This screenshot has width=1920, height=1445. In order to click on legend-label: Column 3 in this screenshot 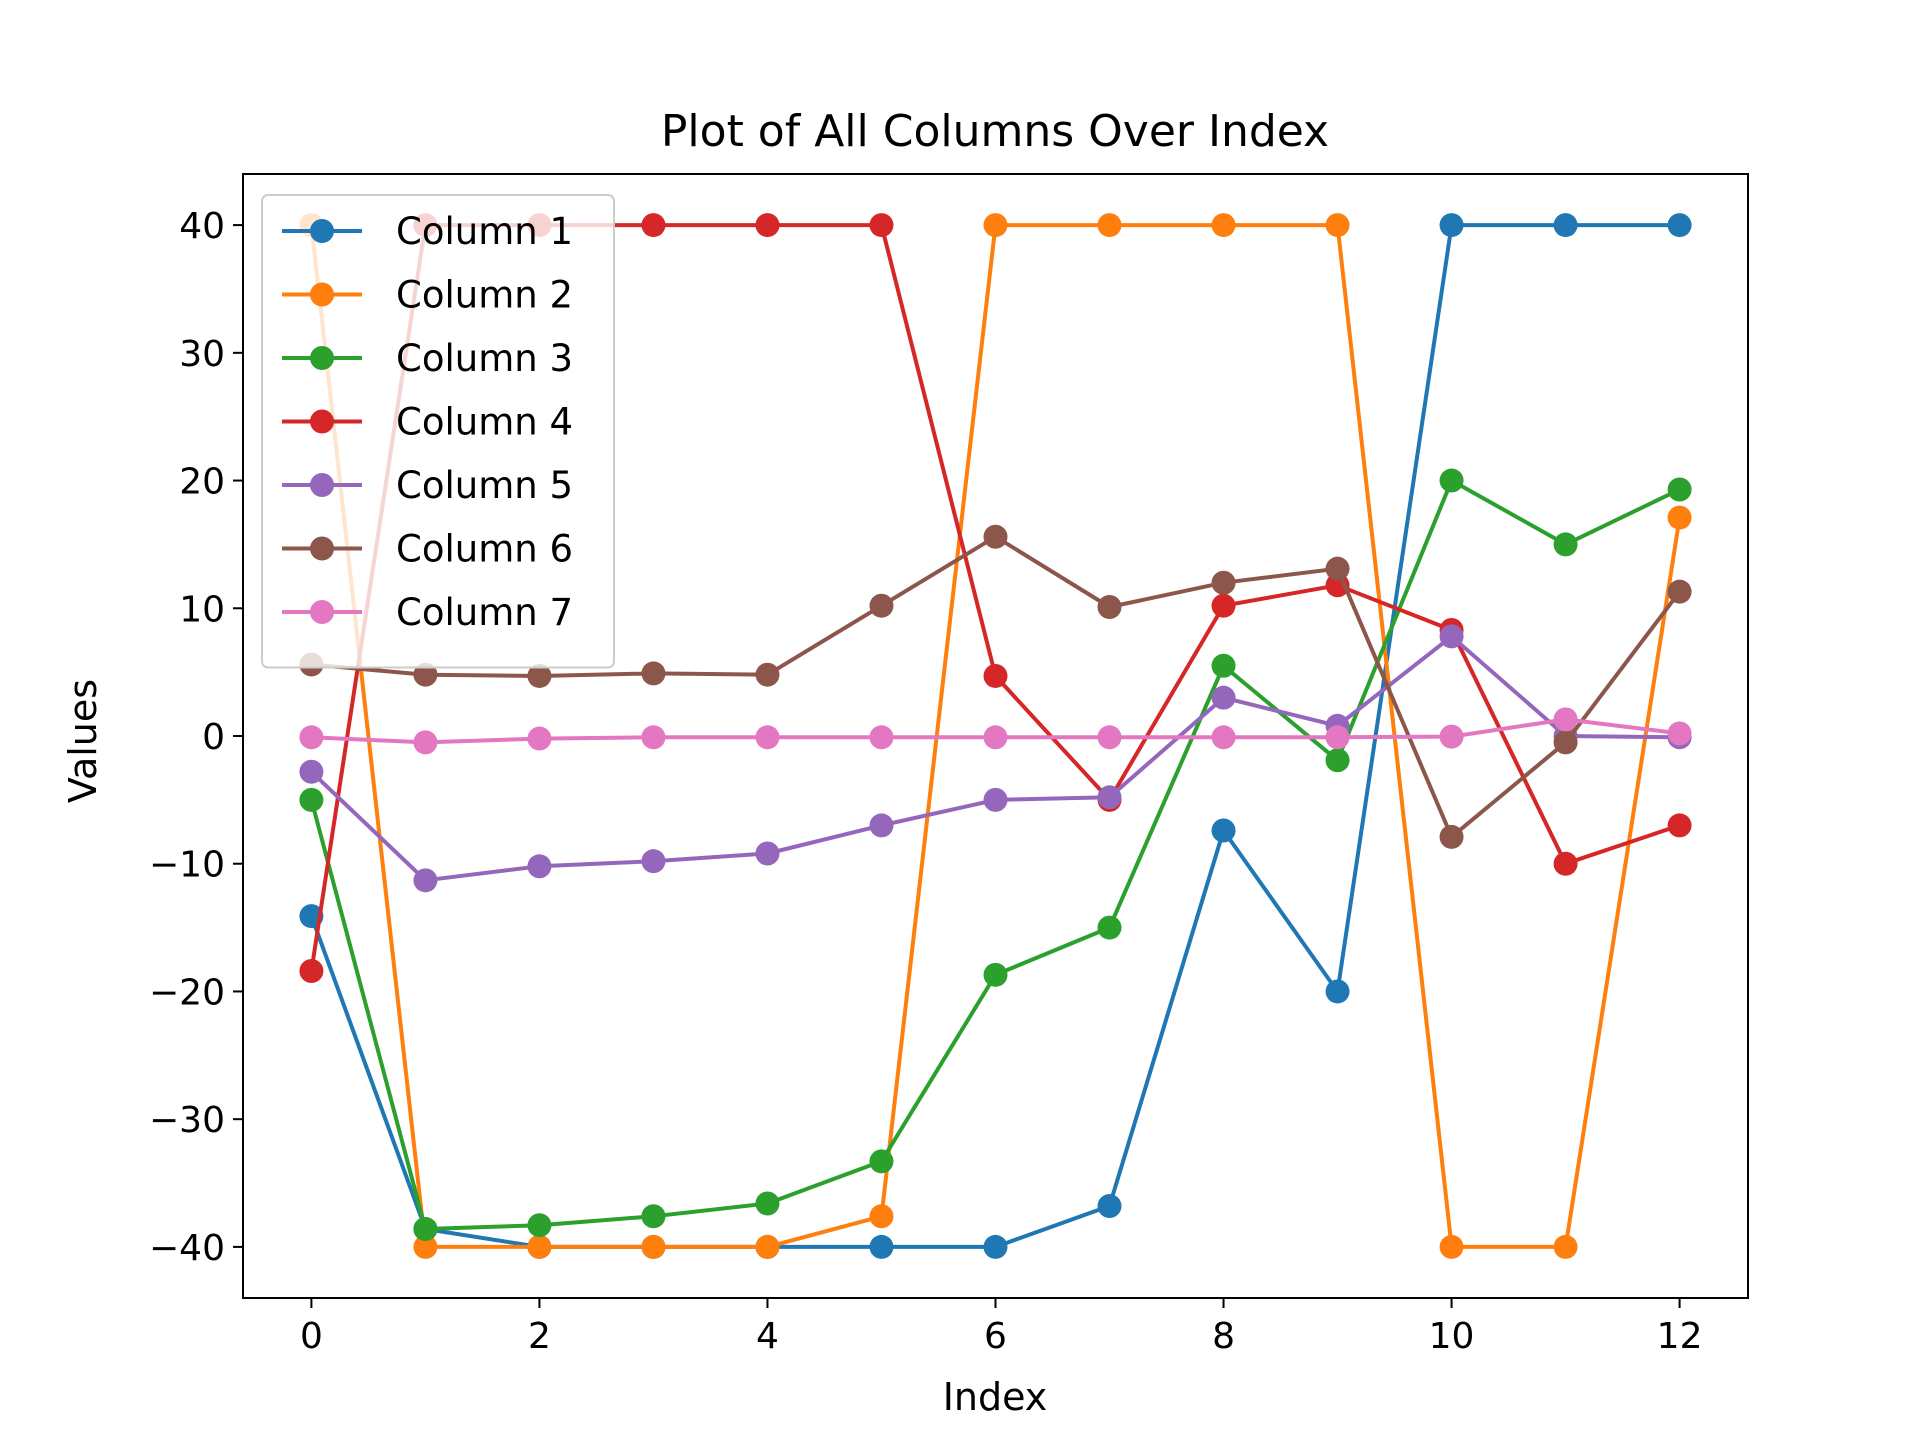, I will do `click(484, 358)`.